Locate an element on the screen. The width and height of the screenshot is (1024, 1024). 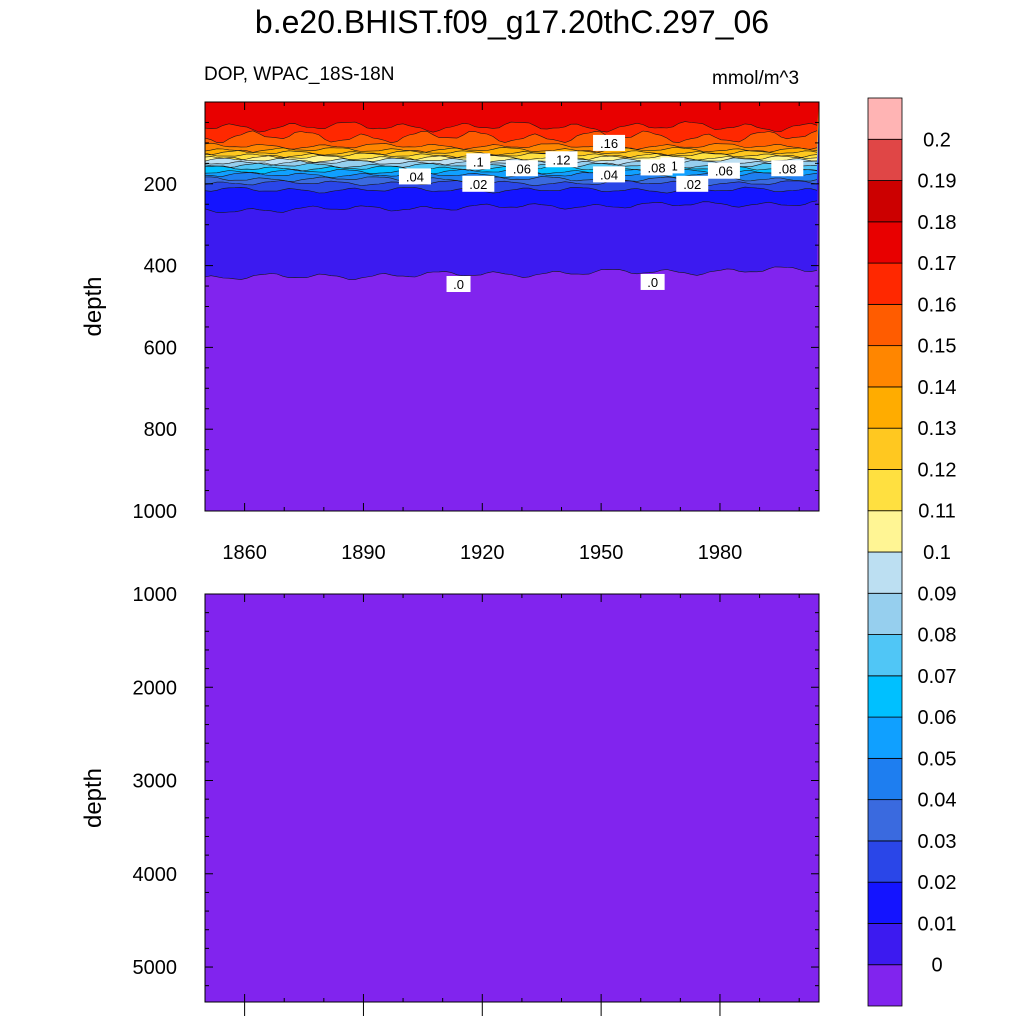
colorbar-label: 0.04 is located at coordinates (937, 801).